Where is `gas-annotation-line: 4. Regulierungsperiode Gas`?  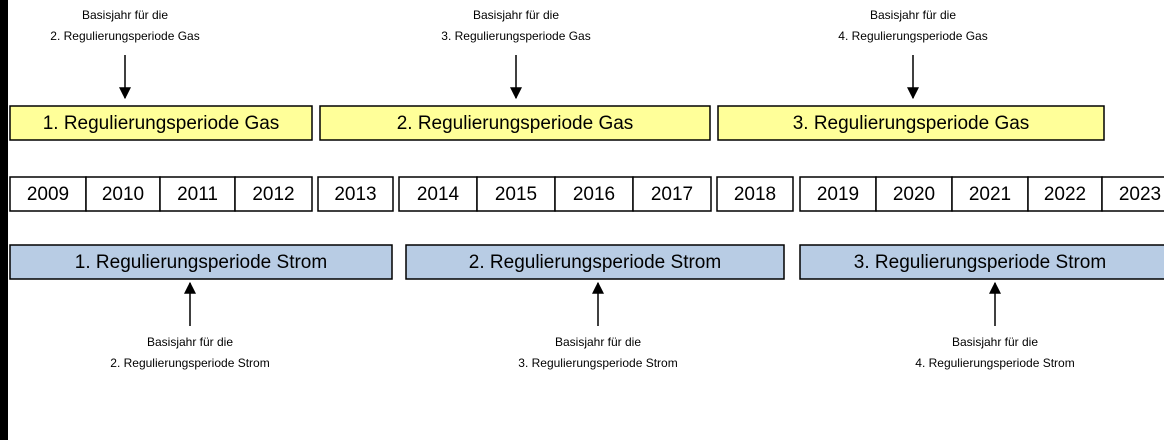
gas-annotation-line: 4. Regulierungsperiode Gas is located at coordinates (912, 36).